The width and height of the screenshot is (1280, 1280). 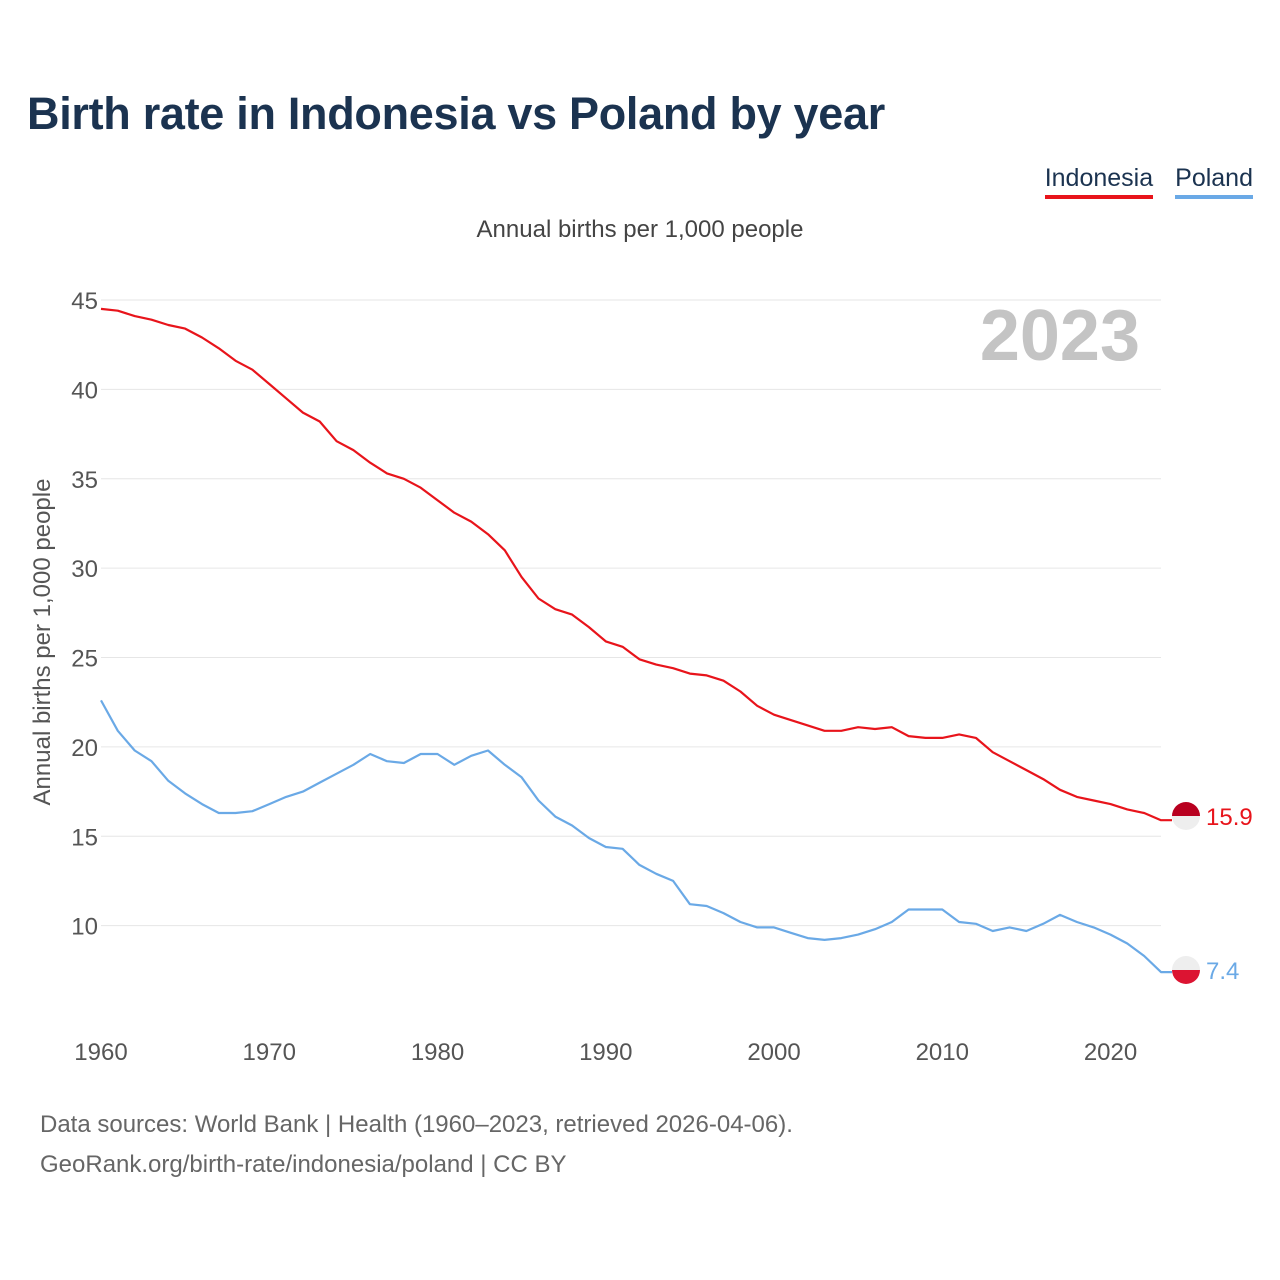 What do you see at coordinates (1099, 181) in the screenshot?
I see `legend-item-indonesia: Indonesia` at bounding box center [1099, 181].